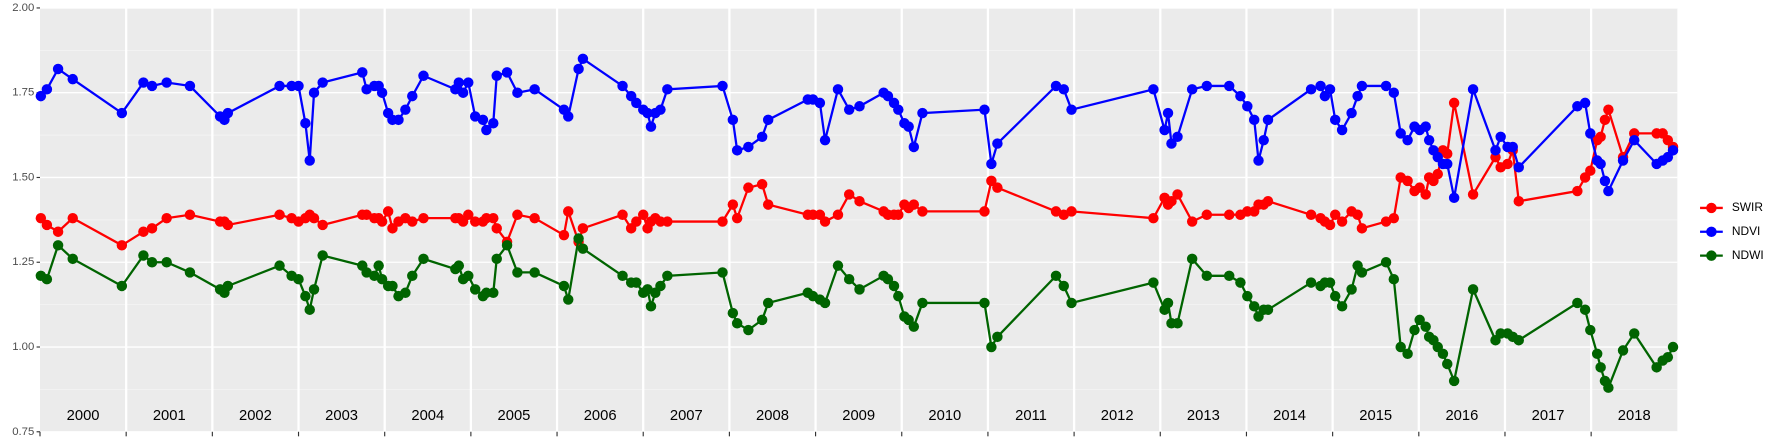 The image size is (1773, 442). I want to click on year-label: 2011, so click(1031, 416).